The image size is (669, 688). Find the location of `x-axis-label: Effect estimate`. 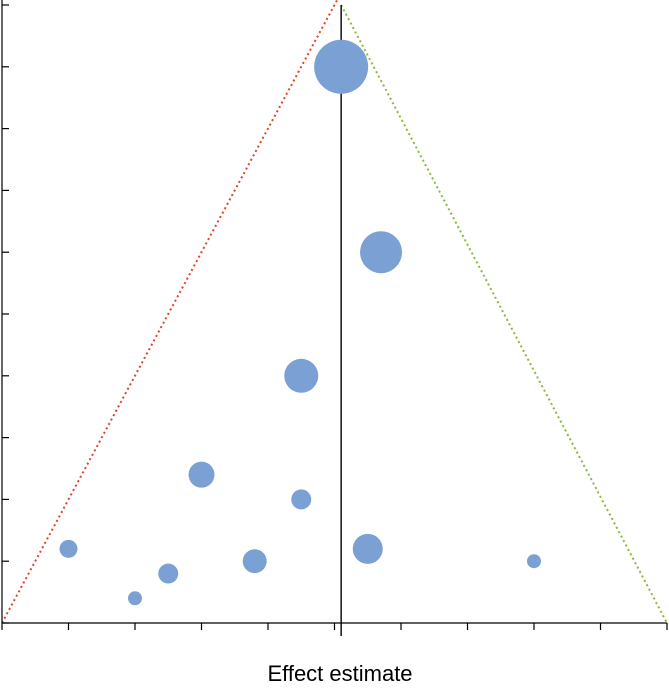

x-axis-label: Effect estimate is located at coordinates (339, 673).